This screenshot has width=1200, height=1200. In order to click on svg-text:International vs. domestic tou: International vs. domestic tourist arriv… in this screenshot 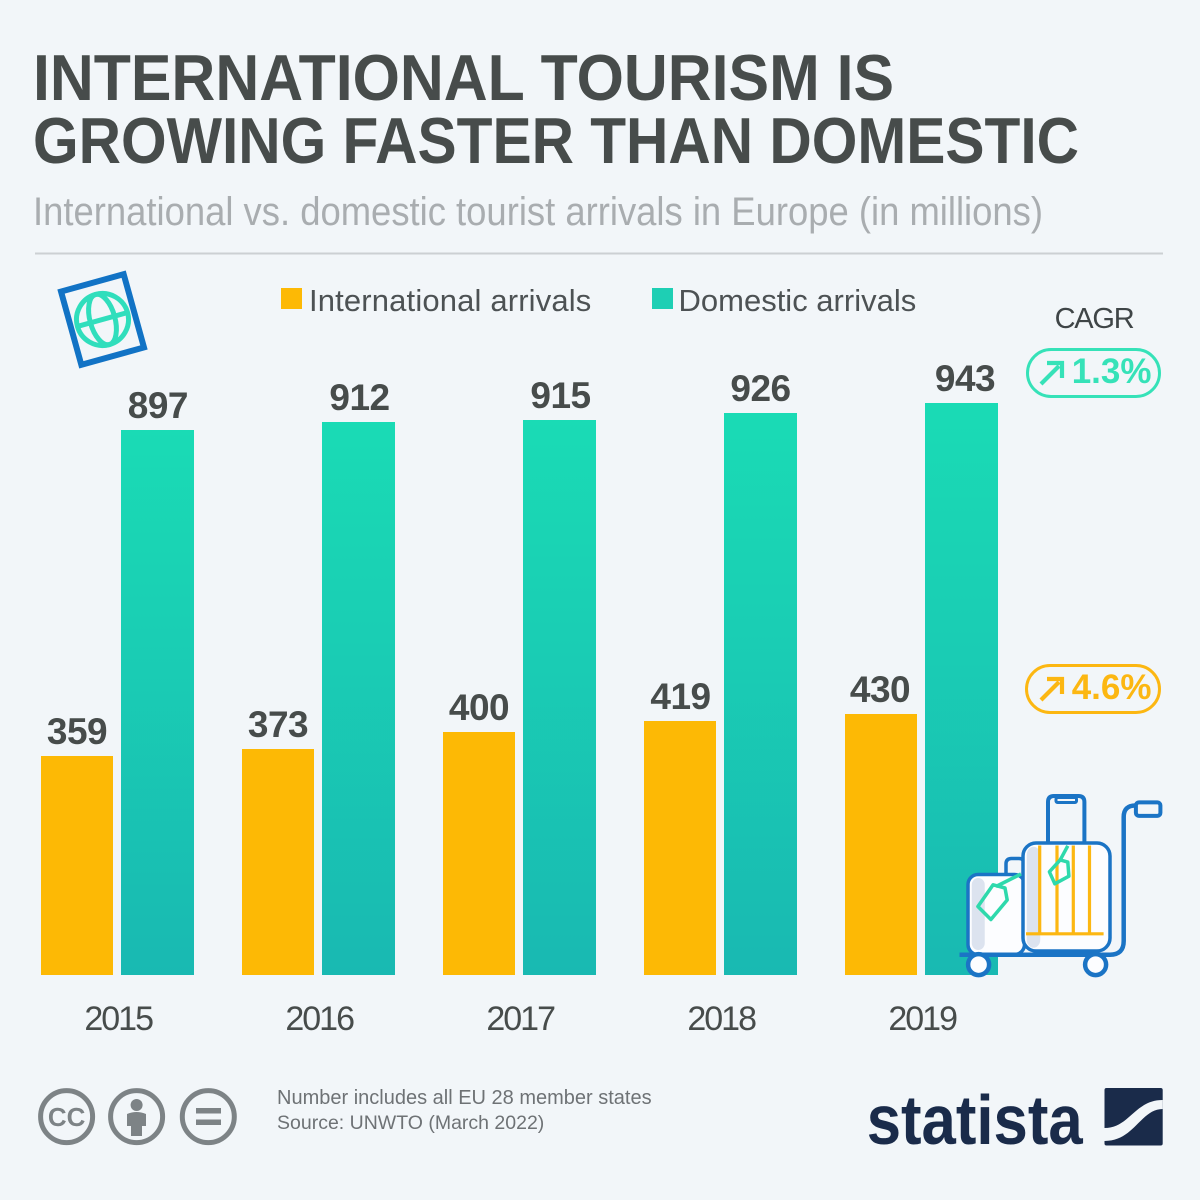, I will do `click(538, 212)`.